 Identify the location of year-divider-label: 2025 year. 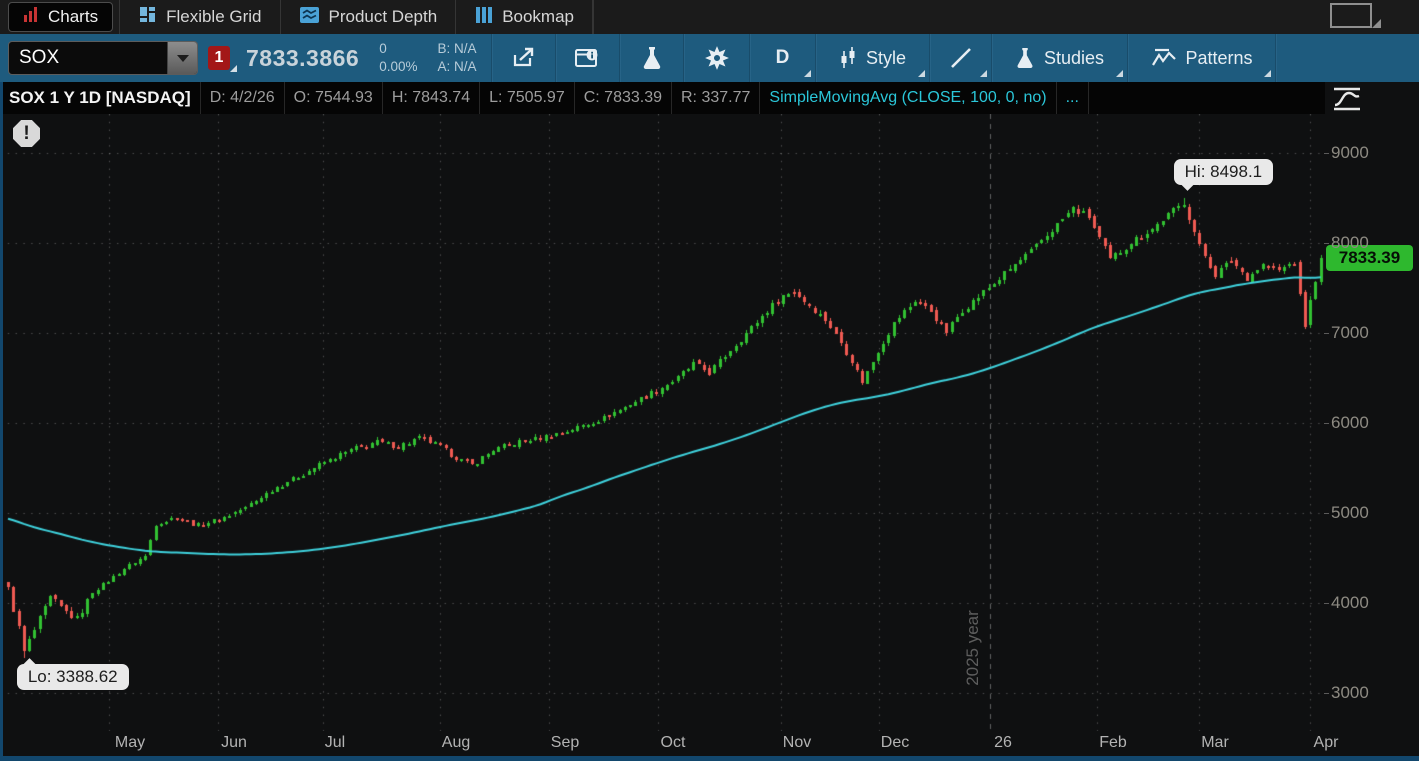
(972, 648).